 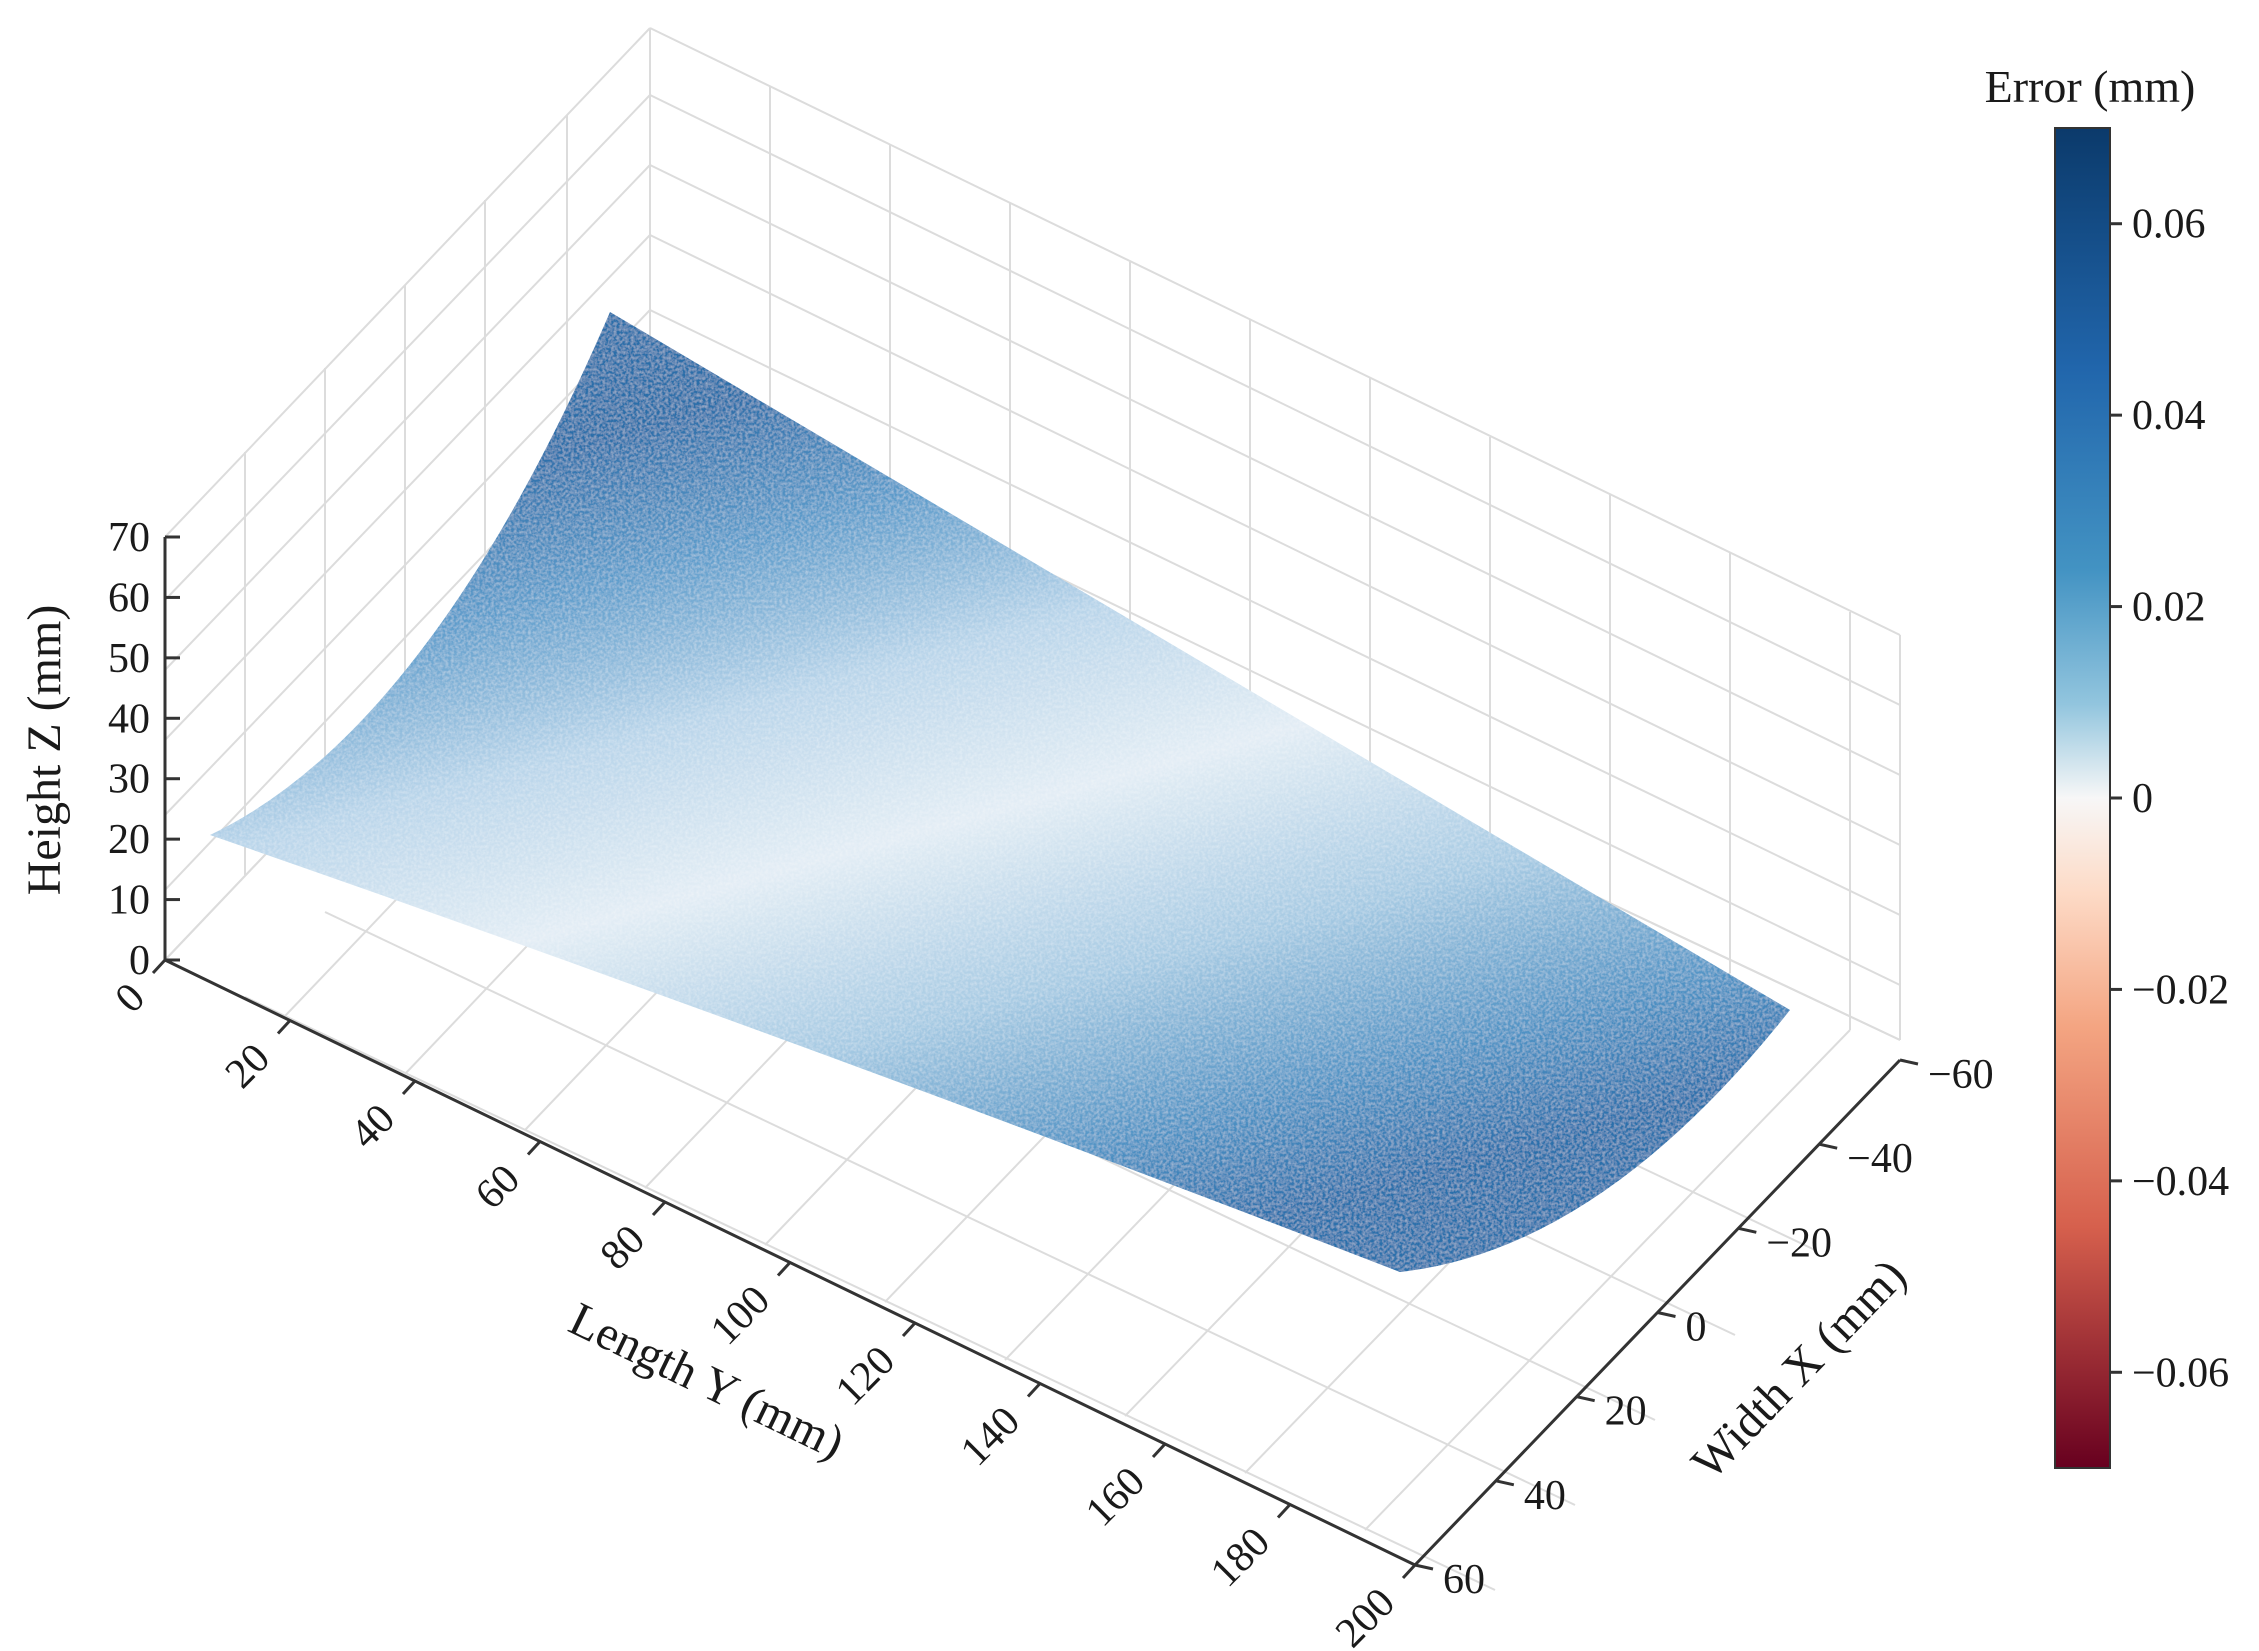 What do you see at coordinates (2142, 799) in the screenshot?
I see `colorbar-tick-label: 0` at bounding box center [2142, 799].